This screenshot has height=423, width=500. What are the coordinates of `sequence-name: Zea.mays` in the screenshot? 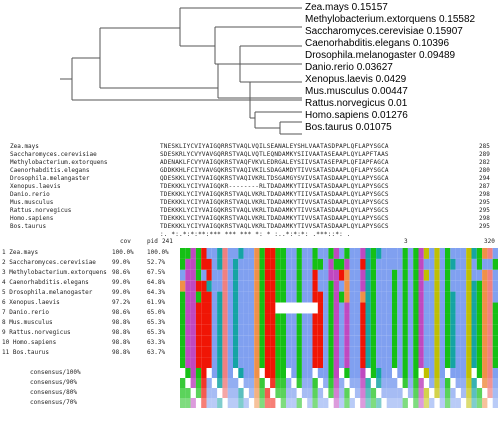 It's located at (24, 146).